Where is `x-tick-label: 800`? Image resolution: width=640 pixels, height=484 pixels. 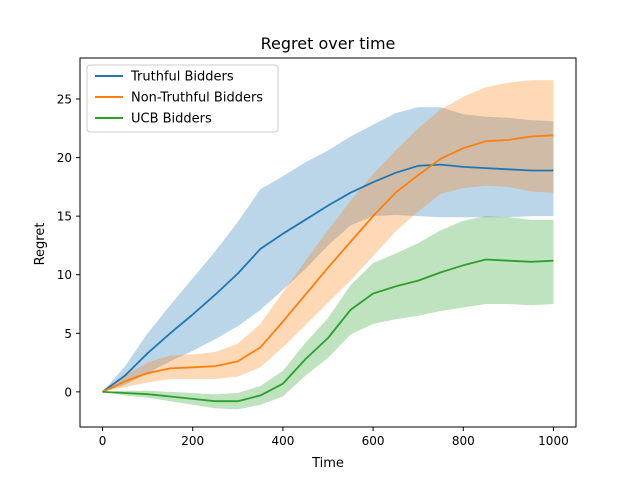
x-tick-label: 800 is located at coordinates (463, 441).